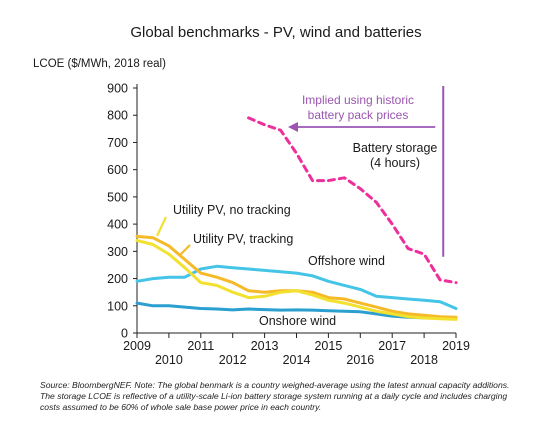 The image size is (553, 442). Describe the element at coordinates (358, 115) in the screenshot. I see `implied-text-line2: battery pack prices` at that location.